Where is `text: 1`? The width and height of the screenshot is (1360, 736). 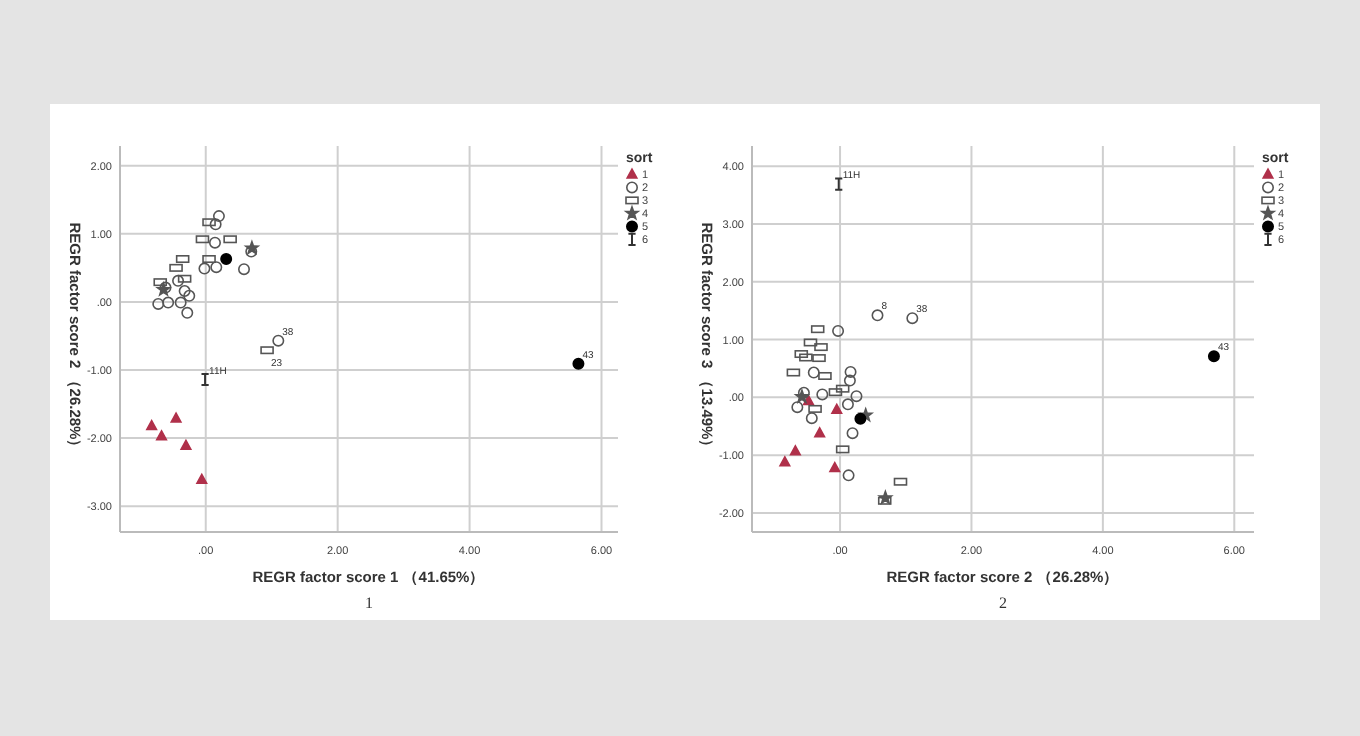
text: 1 is located at coordinates (369, 603).